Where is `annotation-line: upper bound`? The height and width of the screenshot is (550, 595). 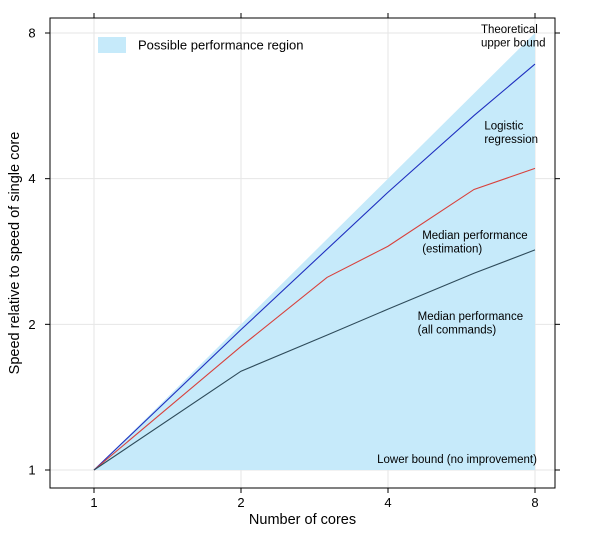 annotation-line: upper bound is located at coordinates (513, 44).